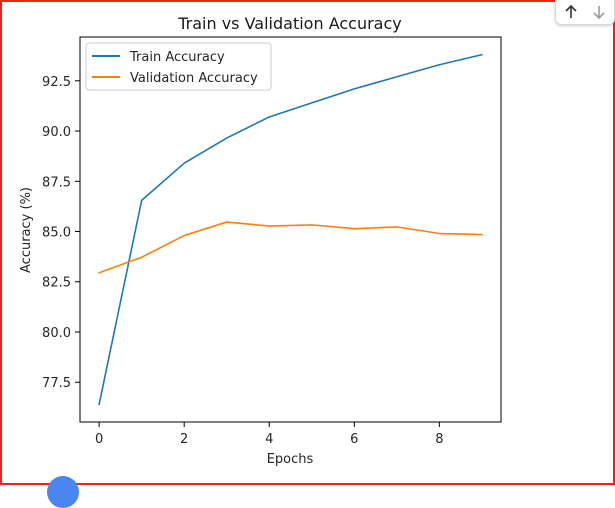 Image resolution: width=615 pixels, height=508 pixels. I want to click on validation-accuracy-line, so click(290, 247).